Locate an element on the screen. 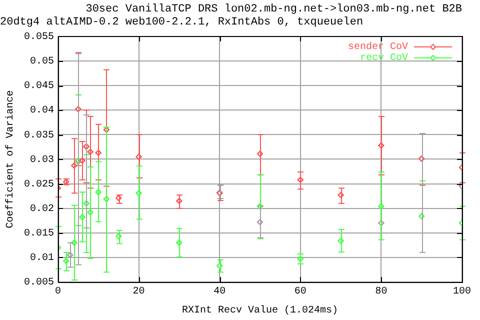 Image resolution: width=480 pixels, height=320 pixels. x-tick-label: 40 is located at coordinates (220, 292).